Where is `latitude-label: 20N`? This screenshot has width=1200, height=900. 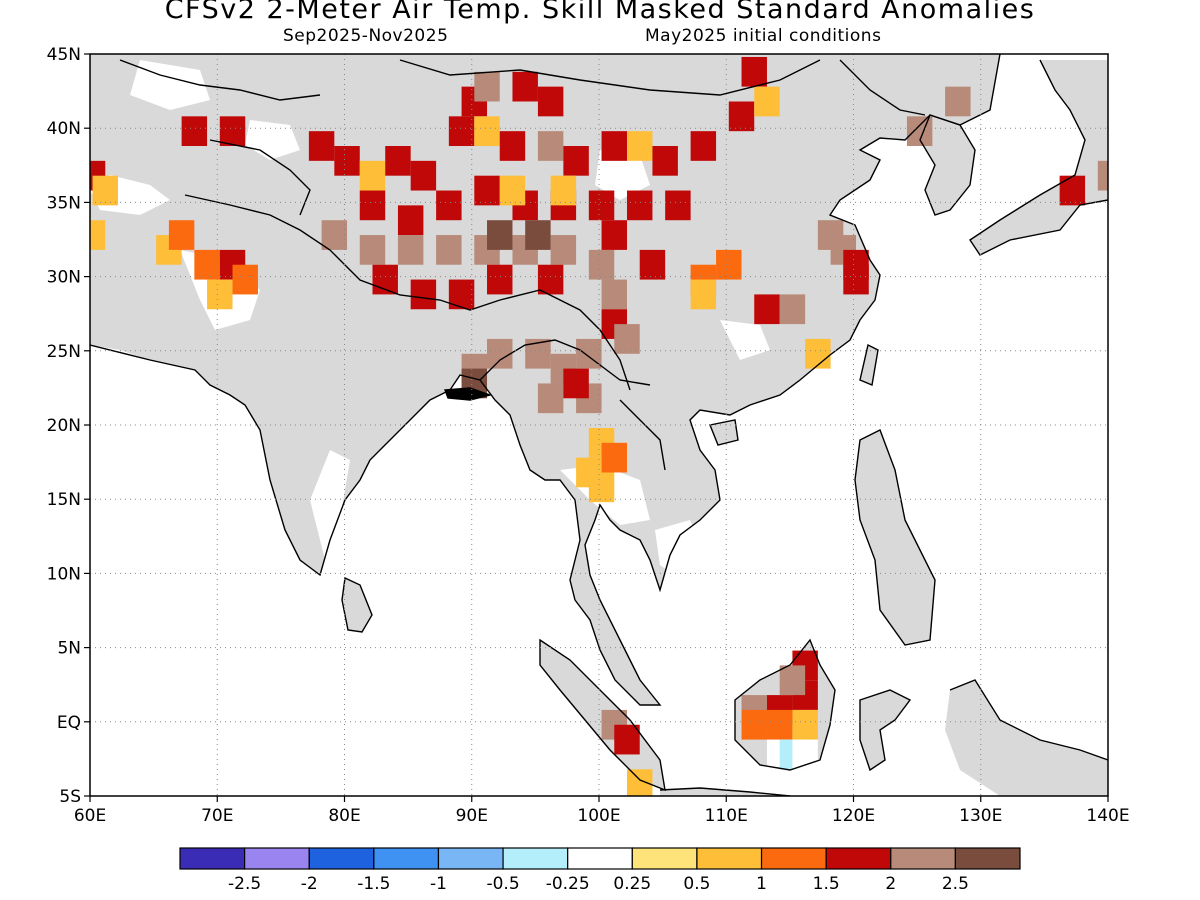
latitude-label: 20N is located at coordinates (64, 426).